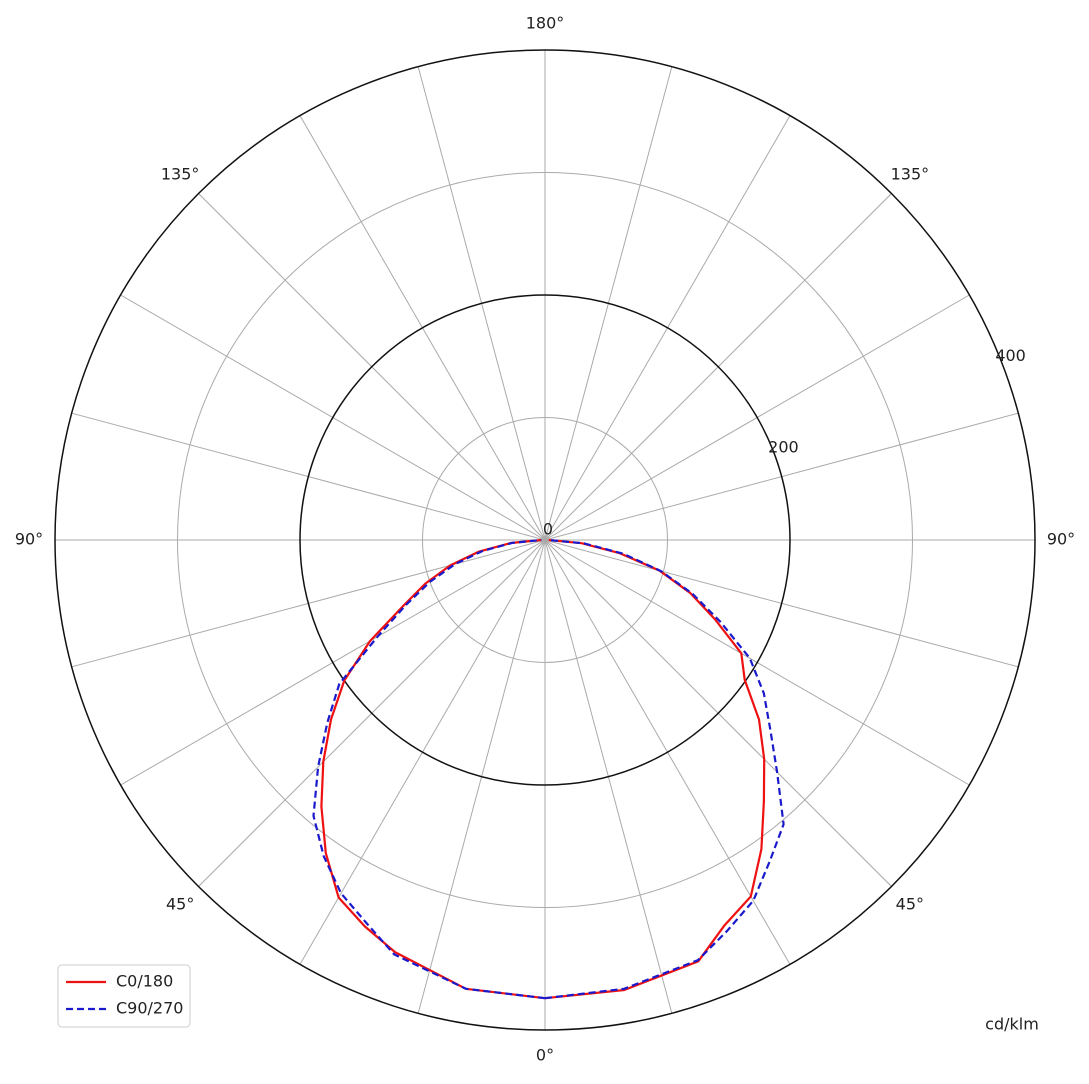 The width and height of the screenshot is (1089, 1084). What do you see at coordinates (144, 981) in the screenshot?
I see `legend-label: C0/180` at bounding box center [144, 981].